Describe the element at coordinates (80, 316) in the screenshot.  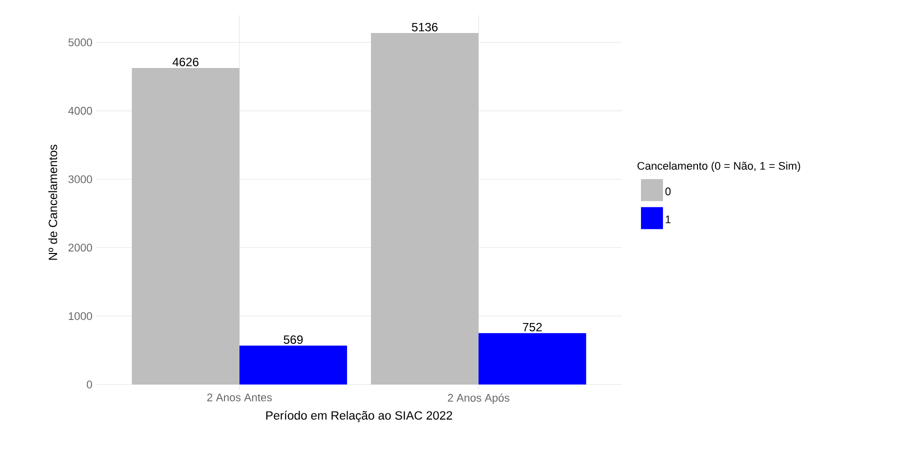
I see `y-tick-label: 1000` at that location.